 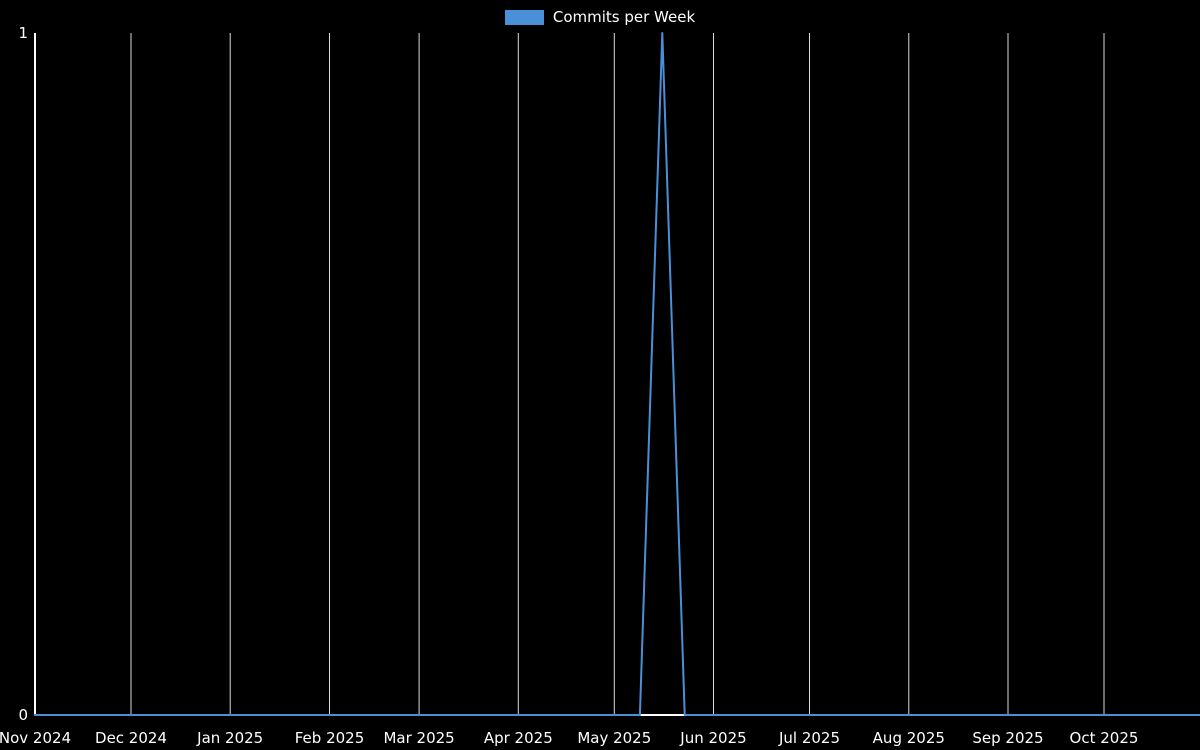 What do you see at coordinates (418, 738) in the screenshot?
I see `x-tick-label: Mar 2025` at bounding box center [418, 738].